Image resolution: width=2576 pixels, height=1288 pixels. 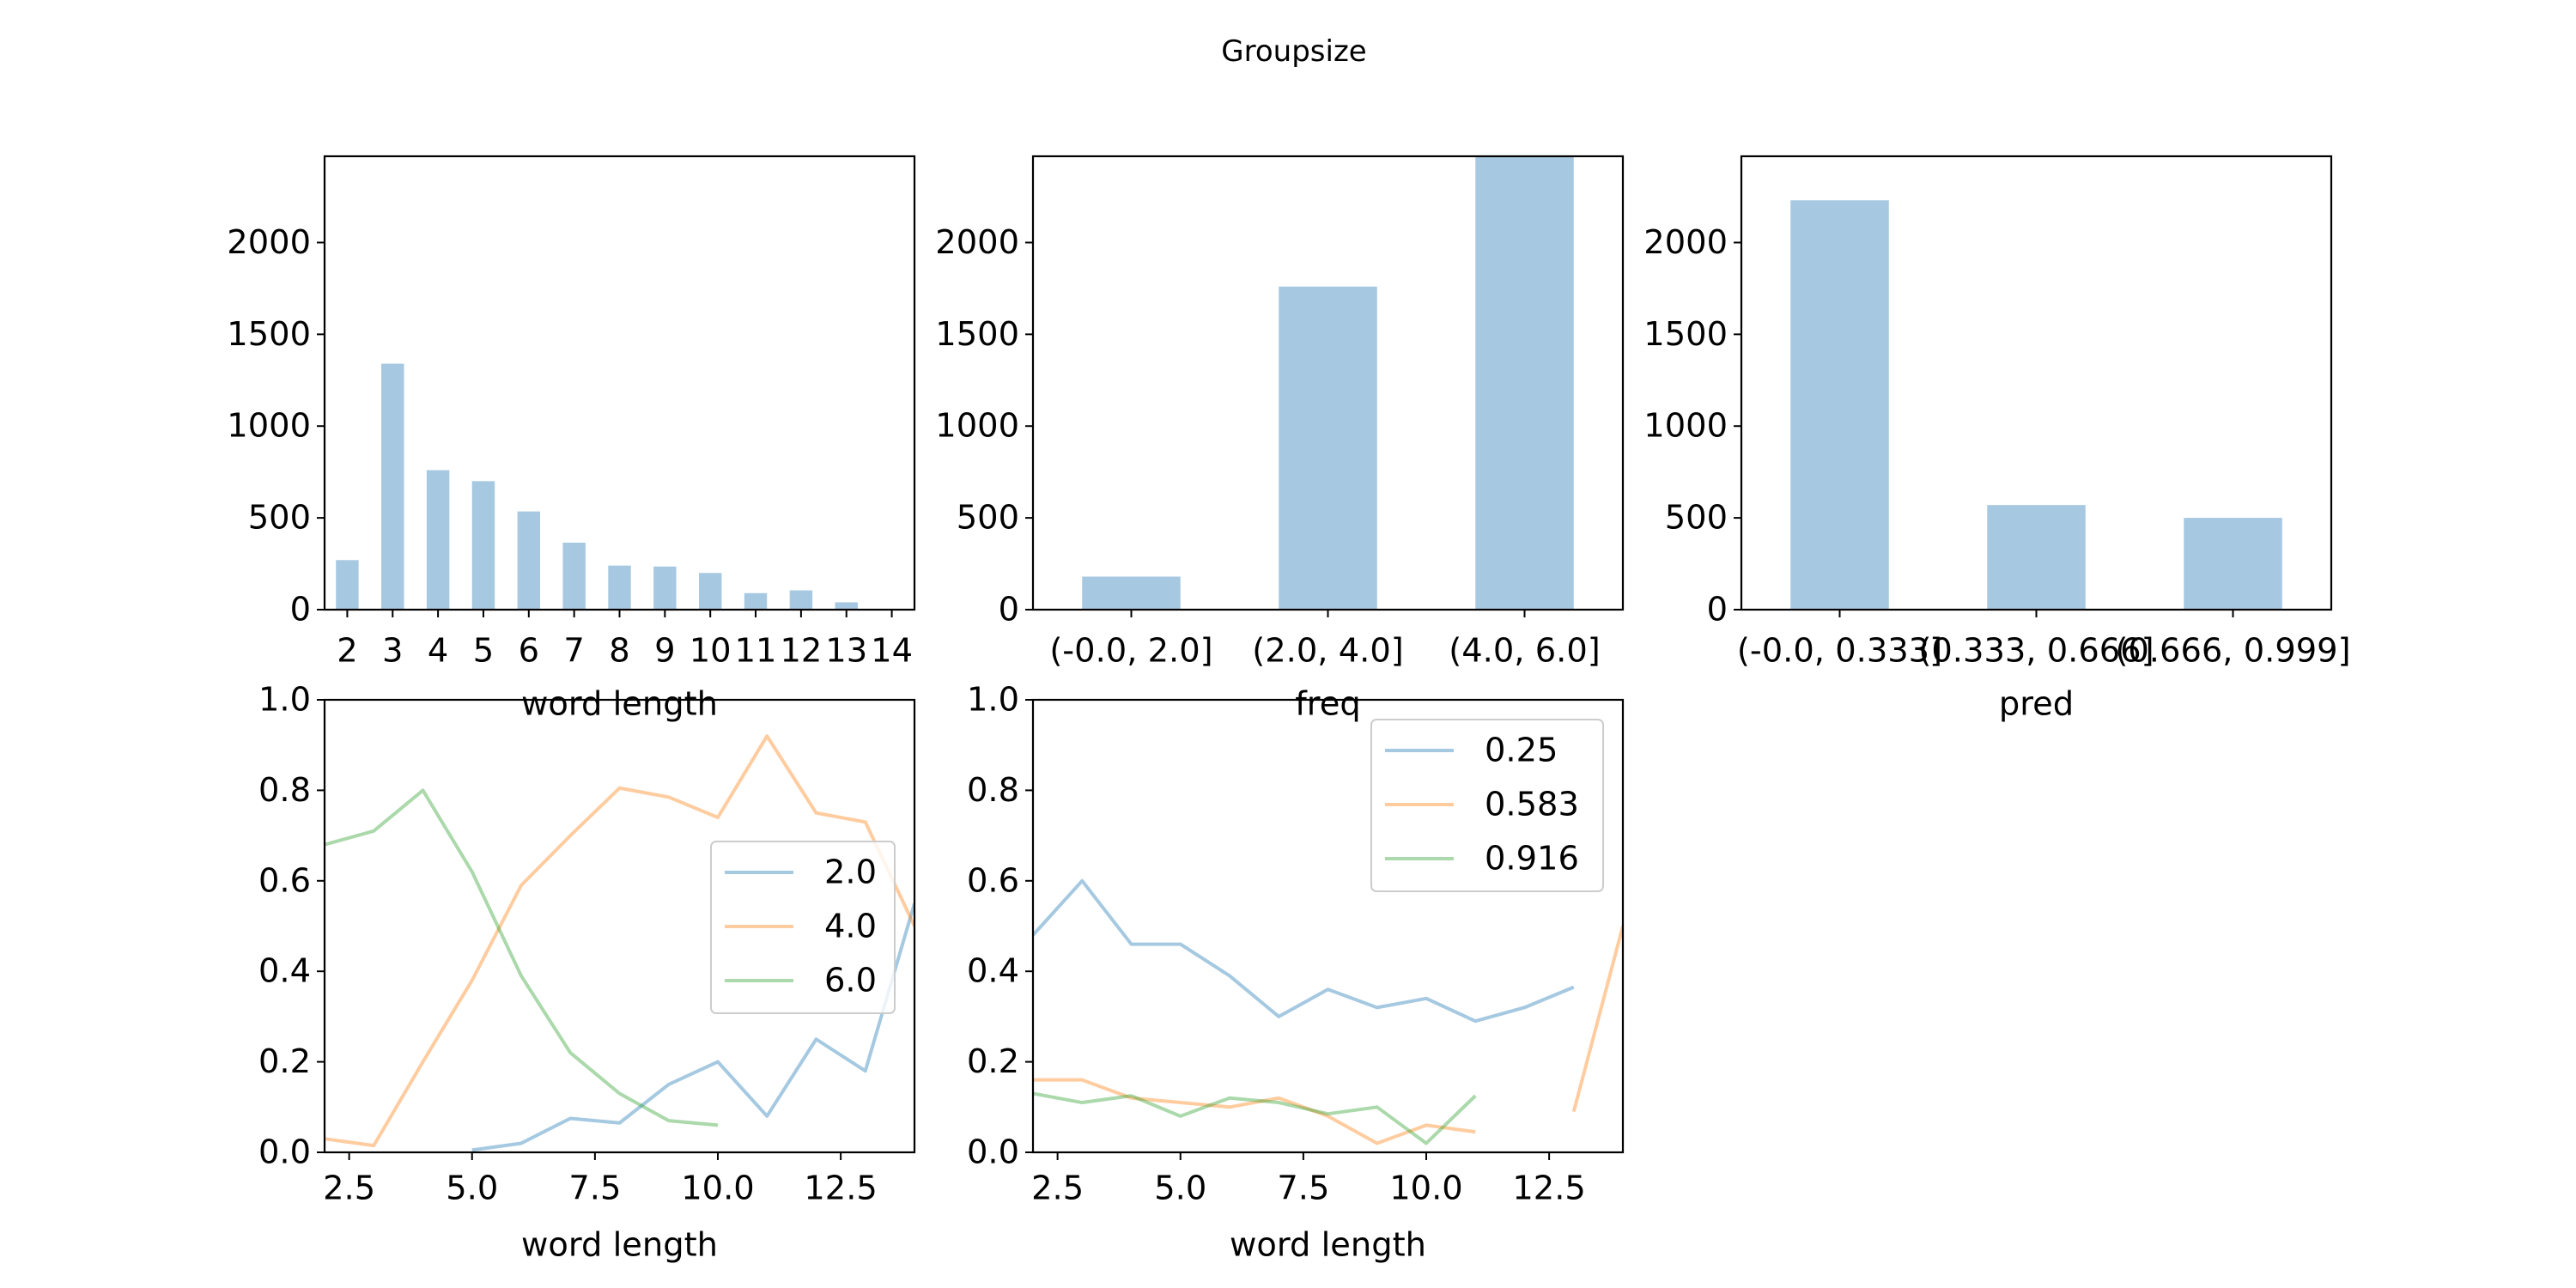 What do you see at coordinates (347, 651) in the screenshot?
I see `x-tick-label: 2` at bounding box center [347, 651].